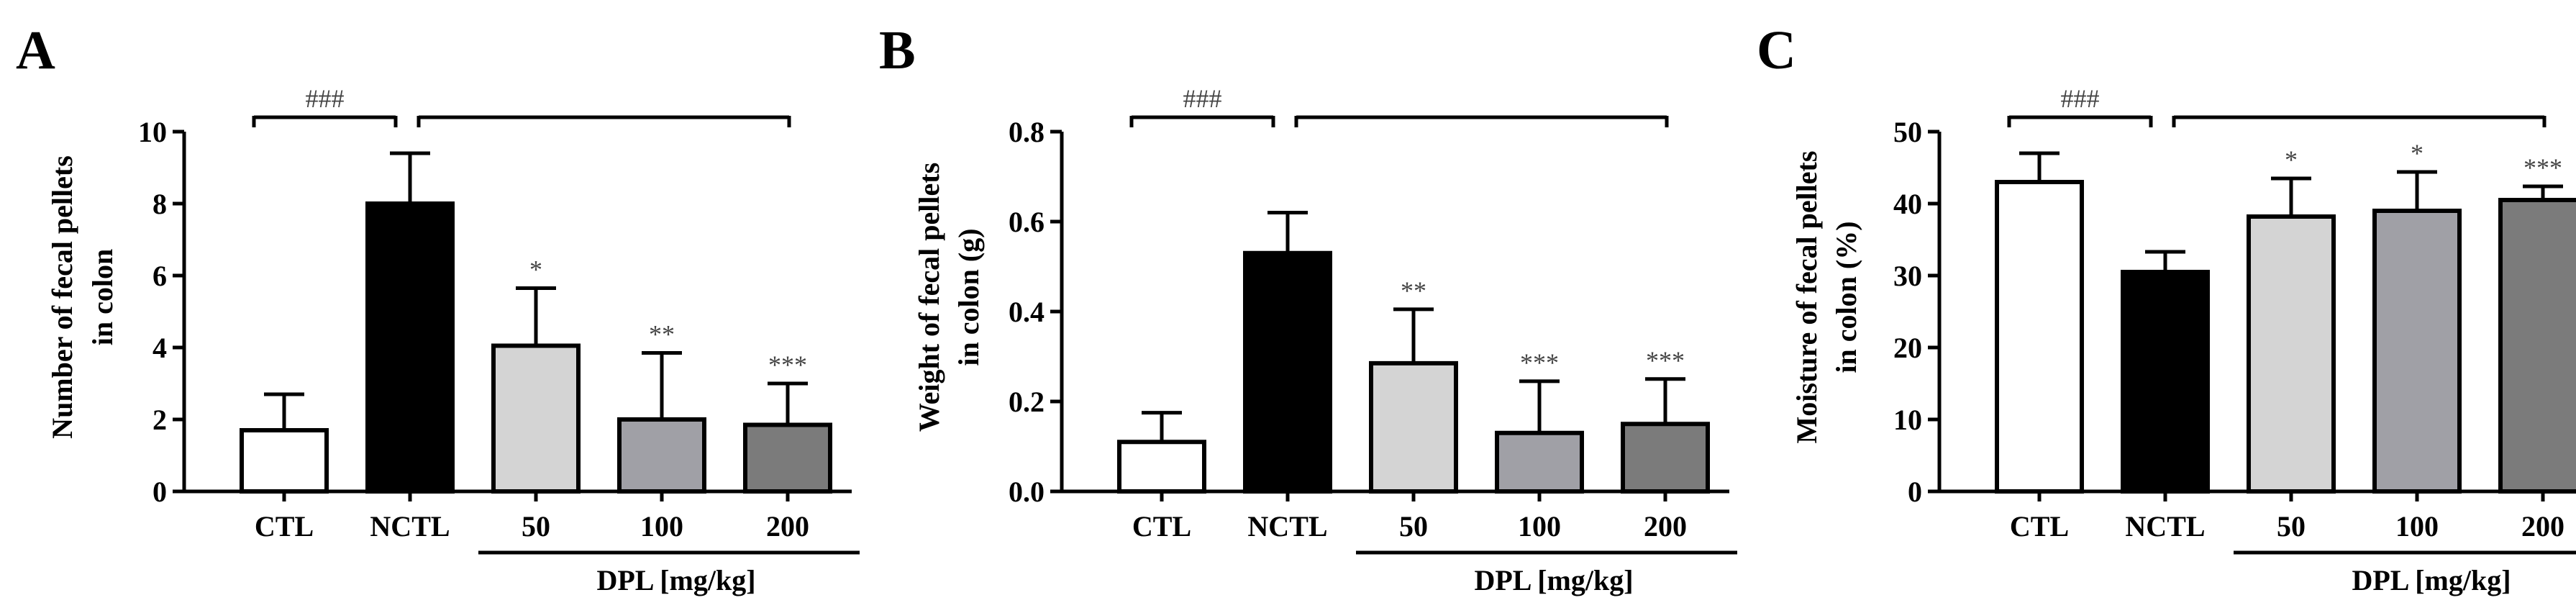 Image resolution: width=2576 pixels, height=613 pixels. I want to click on y-tick-label: 50, so click(1907, 132).